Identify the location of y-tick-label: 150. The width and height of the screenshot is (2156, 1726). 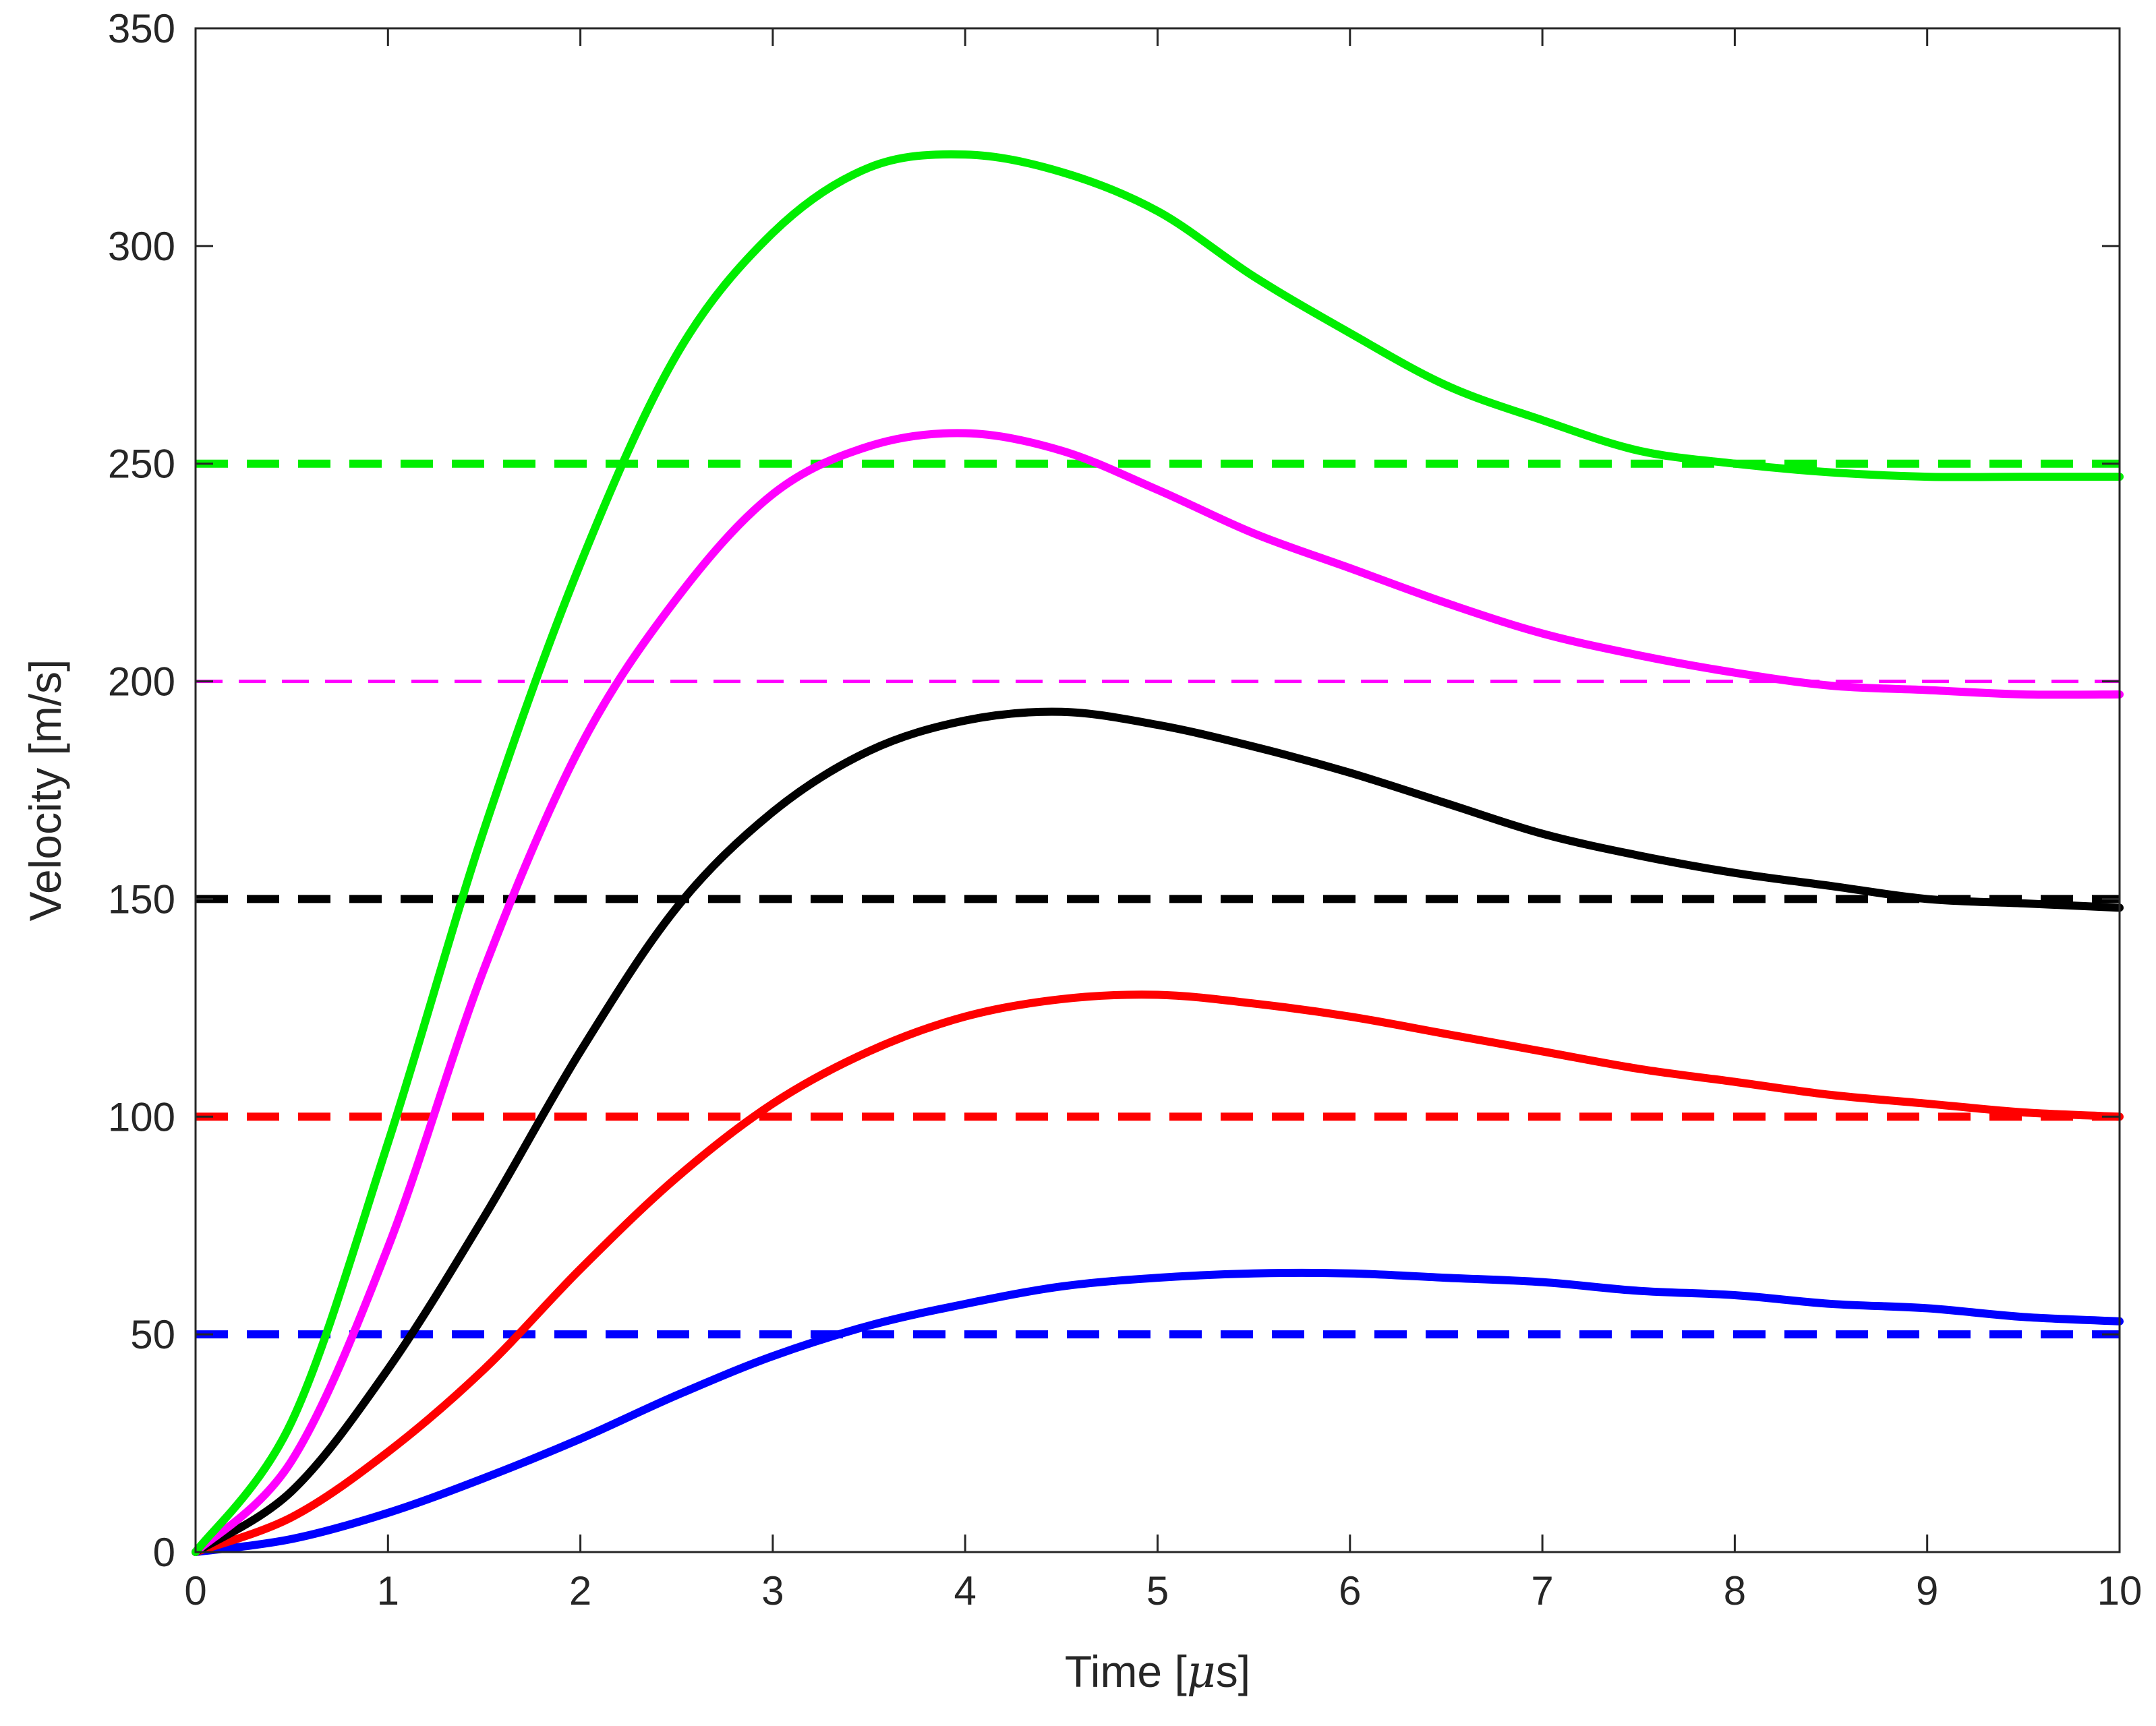
(141, 899).